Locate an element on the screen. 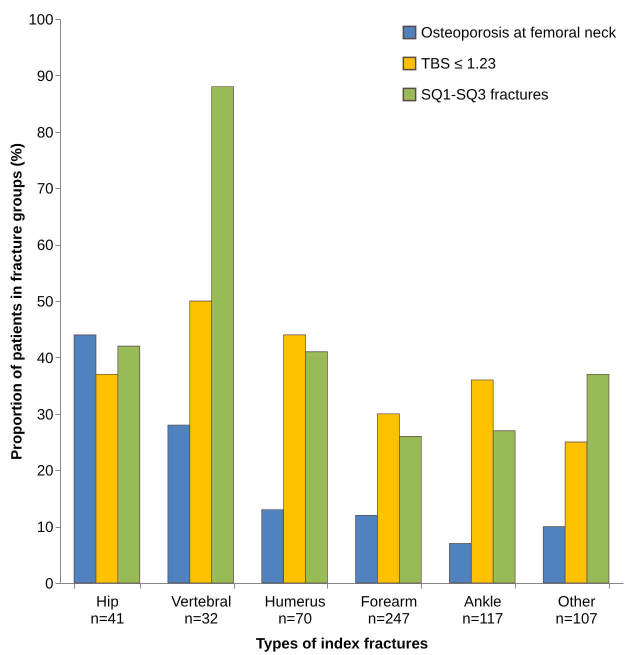 This screenshot has width=635, height=655. y-tick-label: 10 is located at coordinates (45, 527).